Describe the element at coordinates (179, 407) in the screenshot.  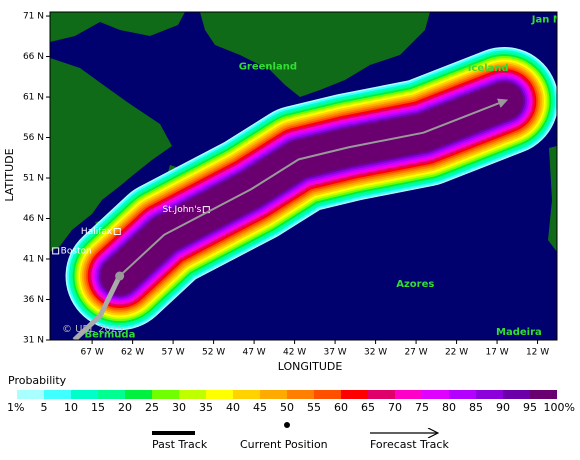
I see `legend-tick-label: 30` at that location.